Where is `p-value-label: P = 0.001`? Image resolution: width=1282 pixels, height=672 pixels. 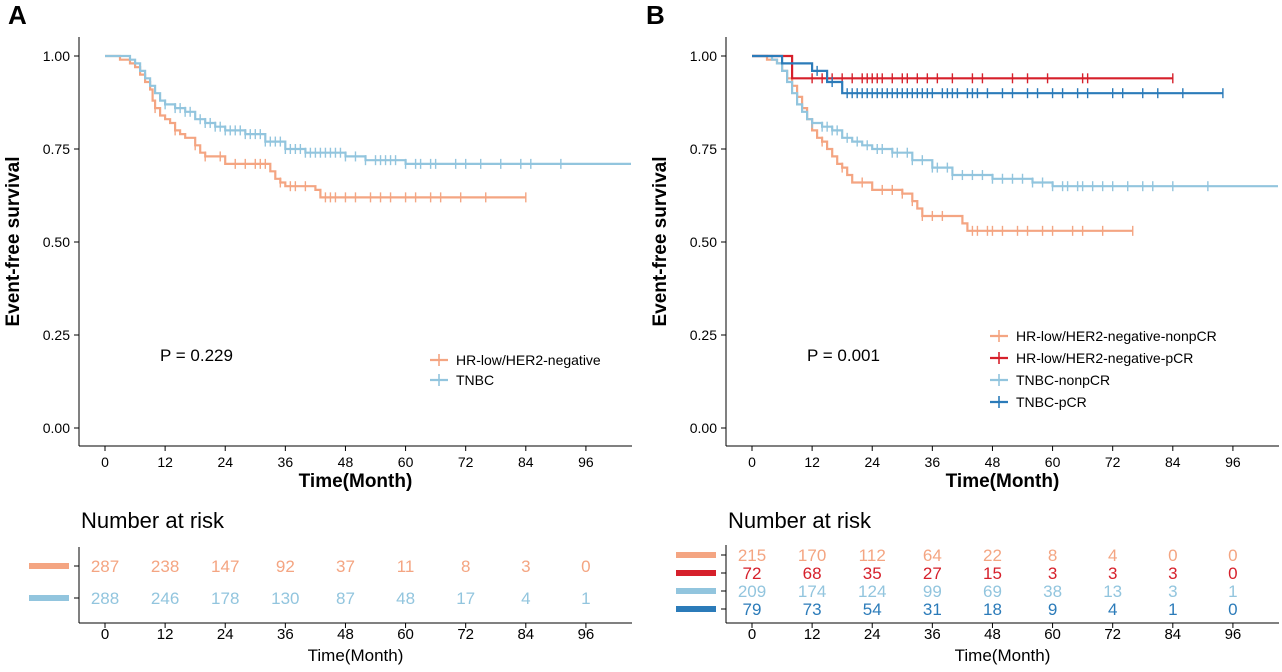
p-value-label: P = 0.001 is located at coordinates (843, 355).